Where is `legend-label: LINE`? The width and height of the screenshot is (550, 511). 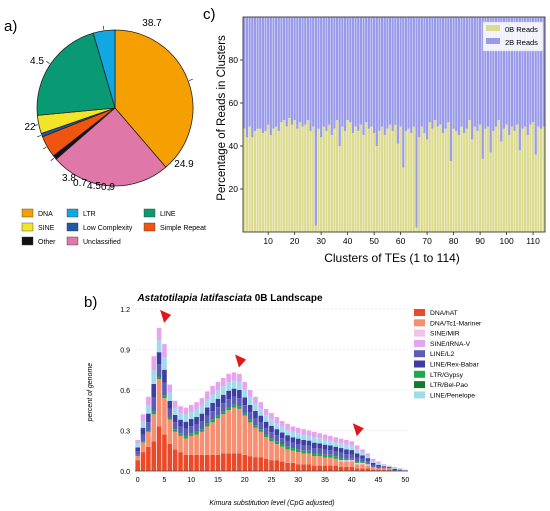
legend-label: LINE is located at coordinates (168, 214).